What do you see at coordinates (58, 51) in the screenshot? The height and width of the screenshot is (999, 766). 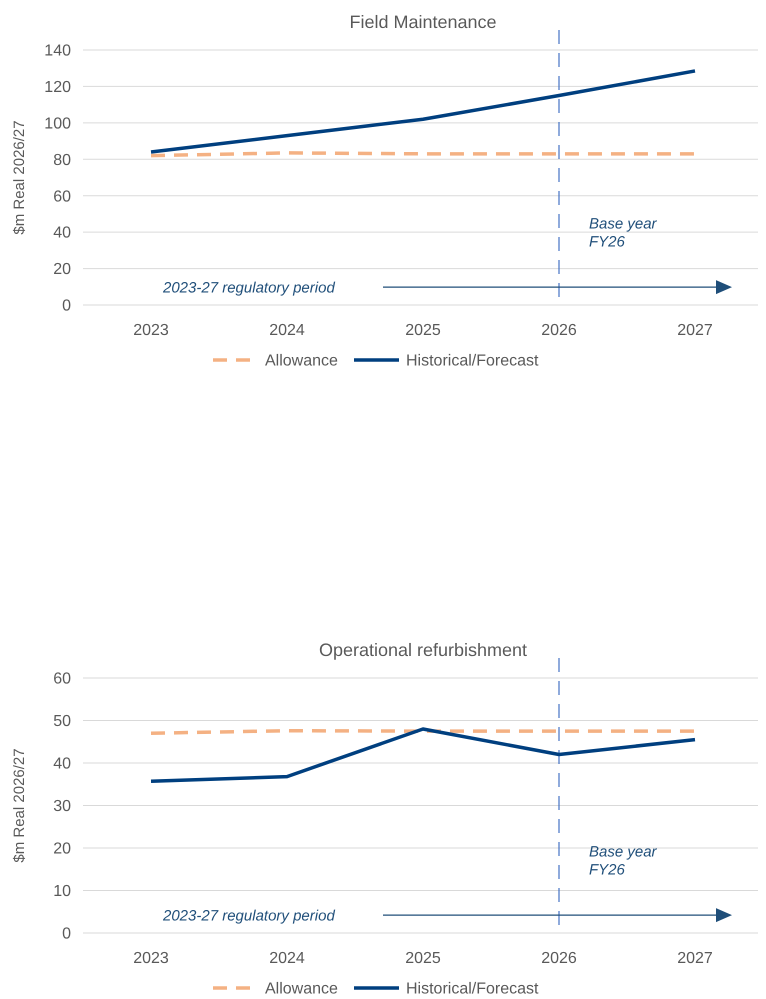 I see `y-tick-label: 140` at bounding box center [58, 51].